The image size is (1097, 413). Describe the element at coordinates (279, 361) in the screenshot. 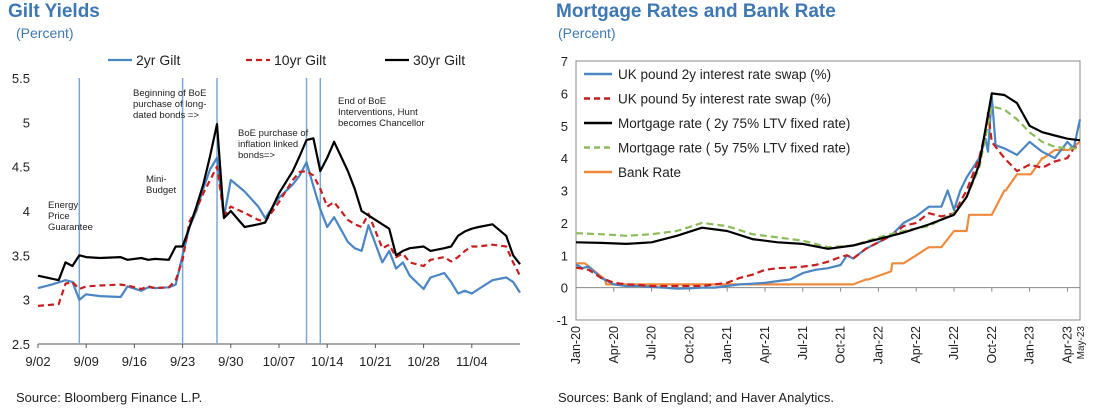

I see `x-tick-label: 10/07` at that location.